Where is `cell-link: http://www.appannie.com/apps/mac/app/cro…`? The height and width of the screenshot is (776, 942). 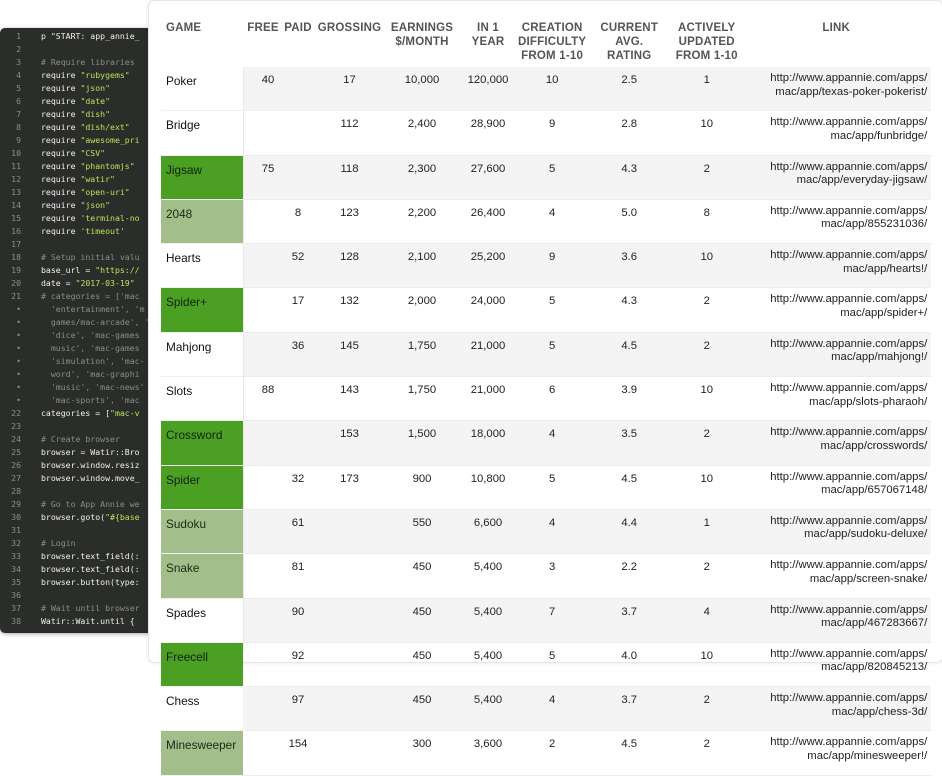 cell-link: http://www.appannie.com/apps/mac/app/cro… is located at coordinates (836, 443).